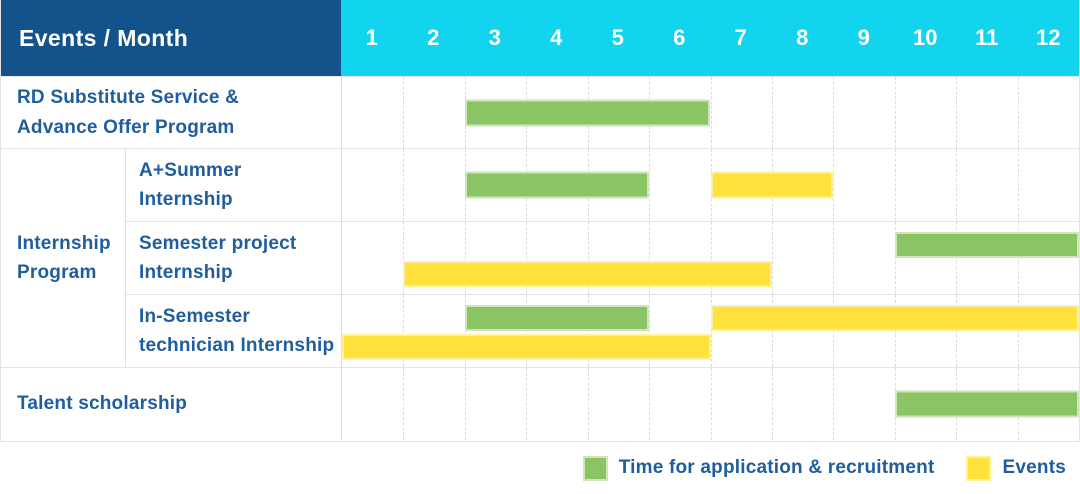 The height and width of the screenshot is (494, 1080). What do you see at coordinates (679, 37) in the screenshot?
I see `month-header-6: 6` at bounding box center [679, 37].